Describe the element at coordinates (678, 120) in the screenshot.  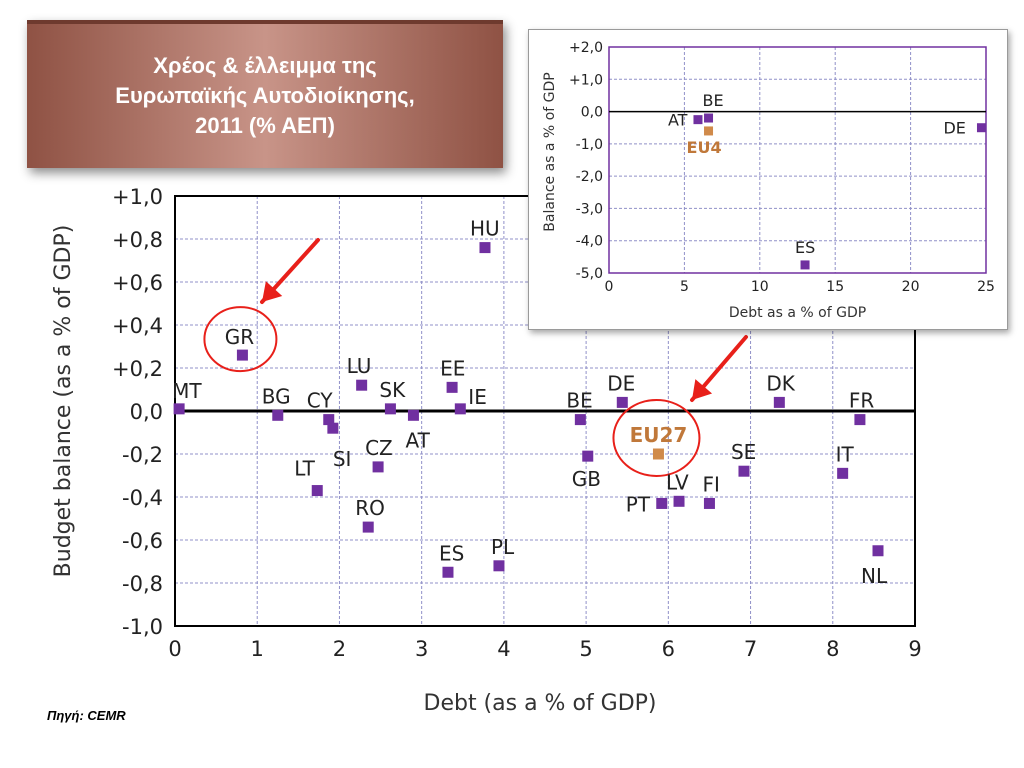
I see `inset-point-label: AT` at that location.